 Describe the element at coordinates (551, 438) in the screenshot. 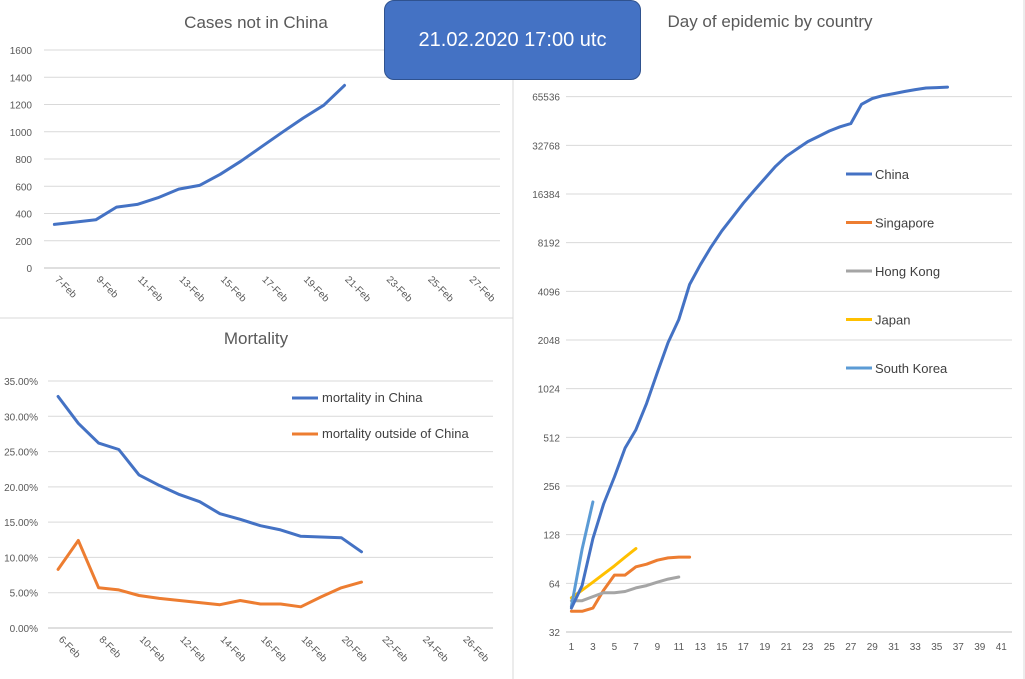

I see `epidemic-y-tick-label: 512` at that location.